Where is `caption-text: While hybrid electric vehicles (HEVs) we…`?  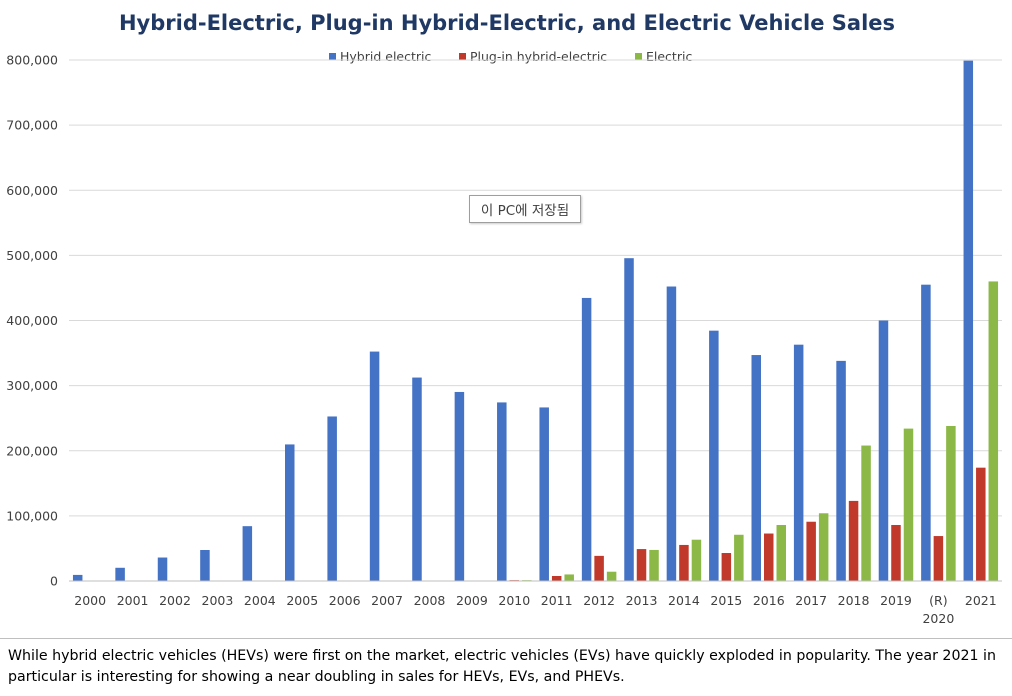 caption-text: While hybrid electric vehicles (HEVs) we… is located at coordinates (502, 666).